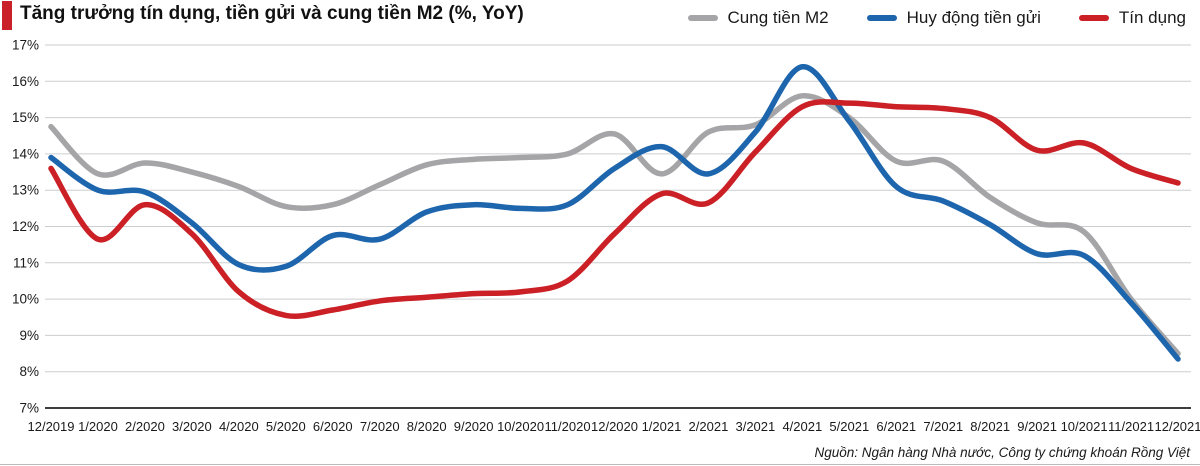 Image resolution: width=1200 pixels, height=466 pixels. I want to click on x-tick-label: 4/2021, so click(802, 426).